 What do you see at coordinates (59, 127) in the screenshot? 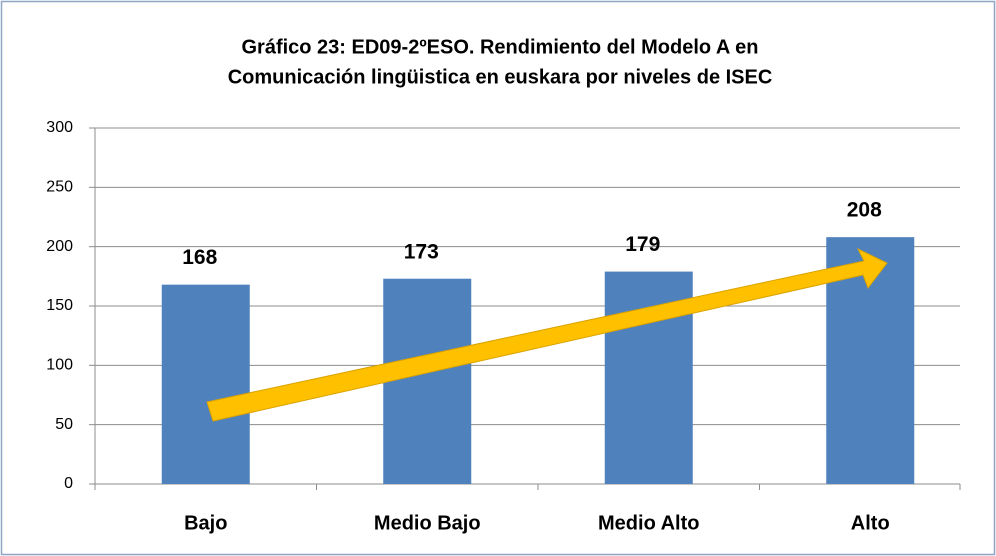
I see `y-tick-label: 300` at bounding box center [59, 127].